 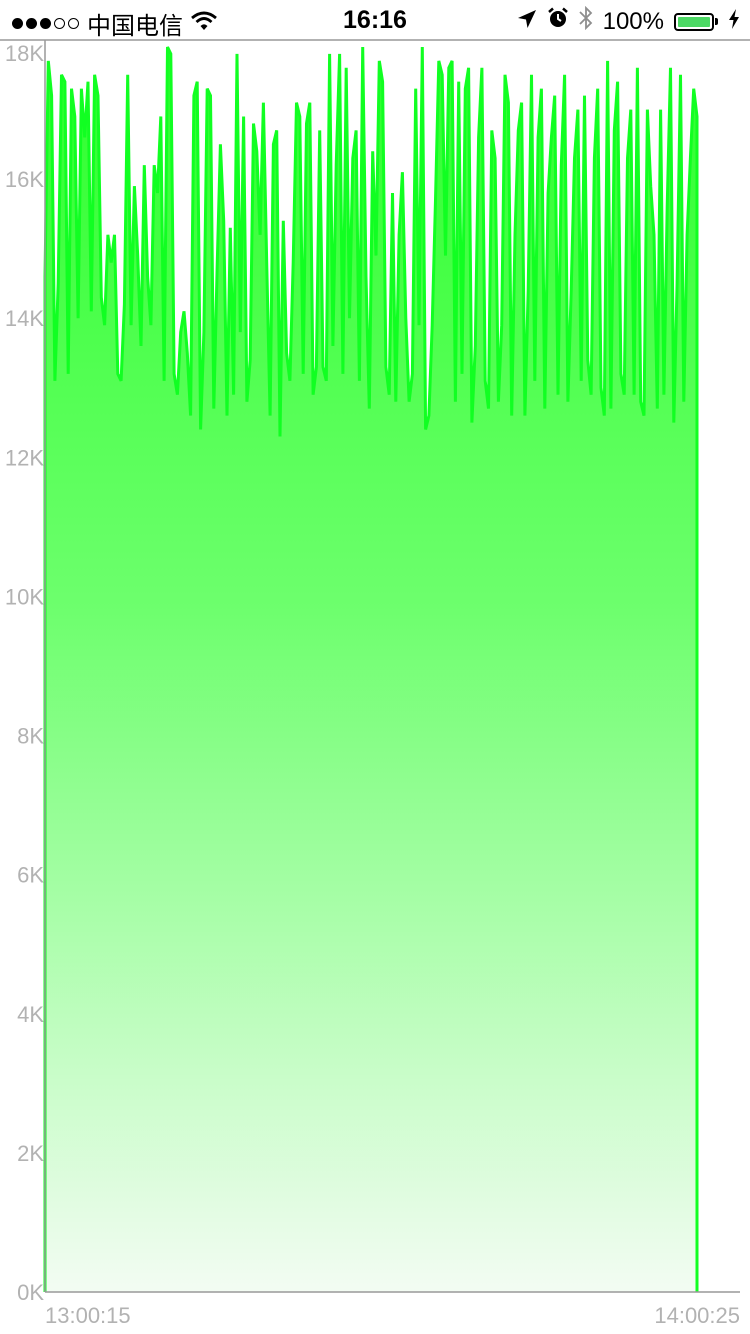 What do you see at coordinates (30, 736) in the screenshot?
I see `y-tick-label: 8K` at bounding box center [30, 736].